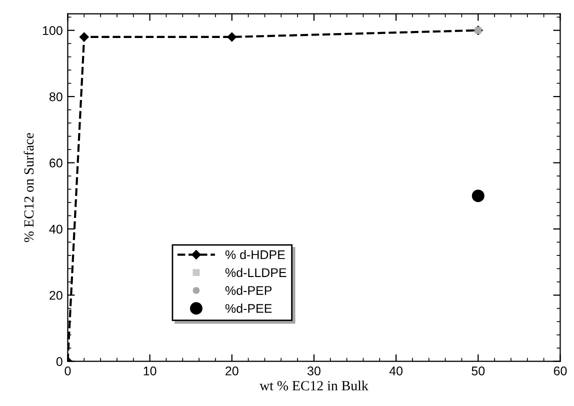 Image resolution: width=574 pixels, height=406 pixels. What do you see at coordinates (56, 295) in the screenshot?
I see `y-tick-label: 20` at bounding box center [56, 295].